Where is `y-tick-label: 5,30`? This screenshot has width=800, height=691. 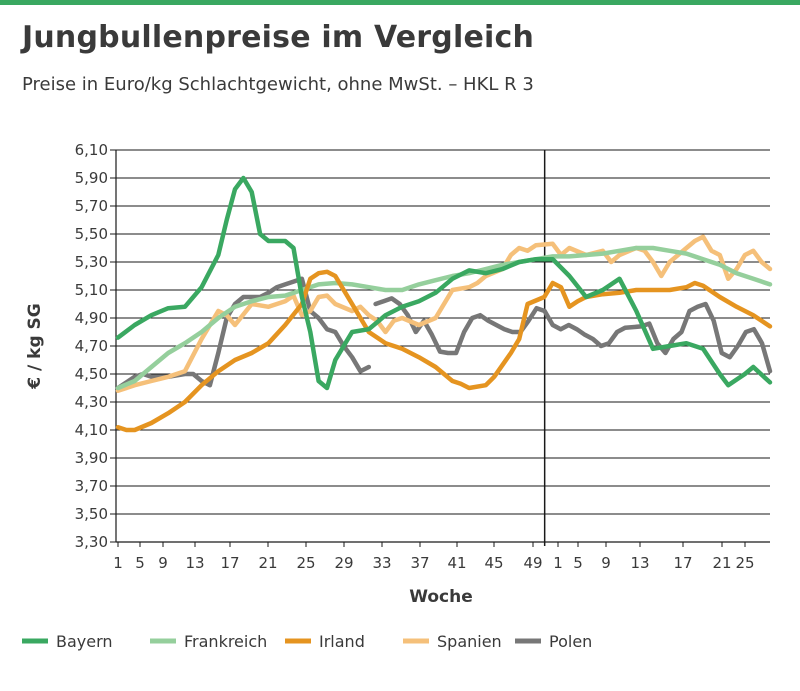
y-tick-label: 5,30 is located at coordinates (91, 262).